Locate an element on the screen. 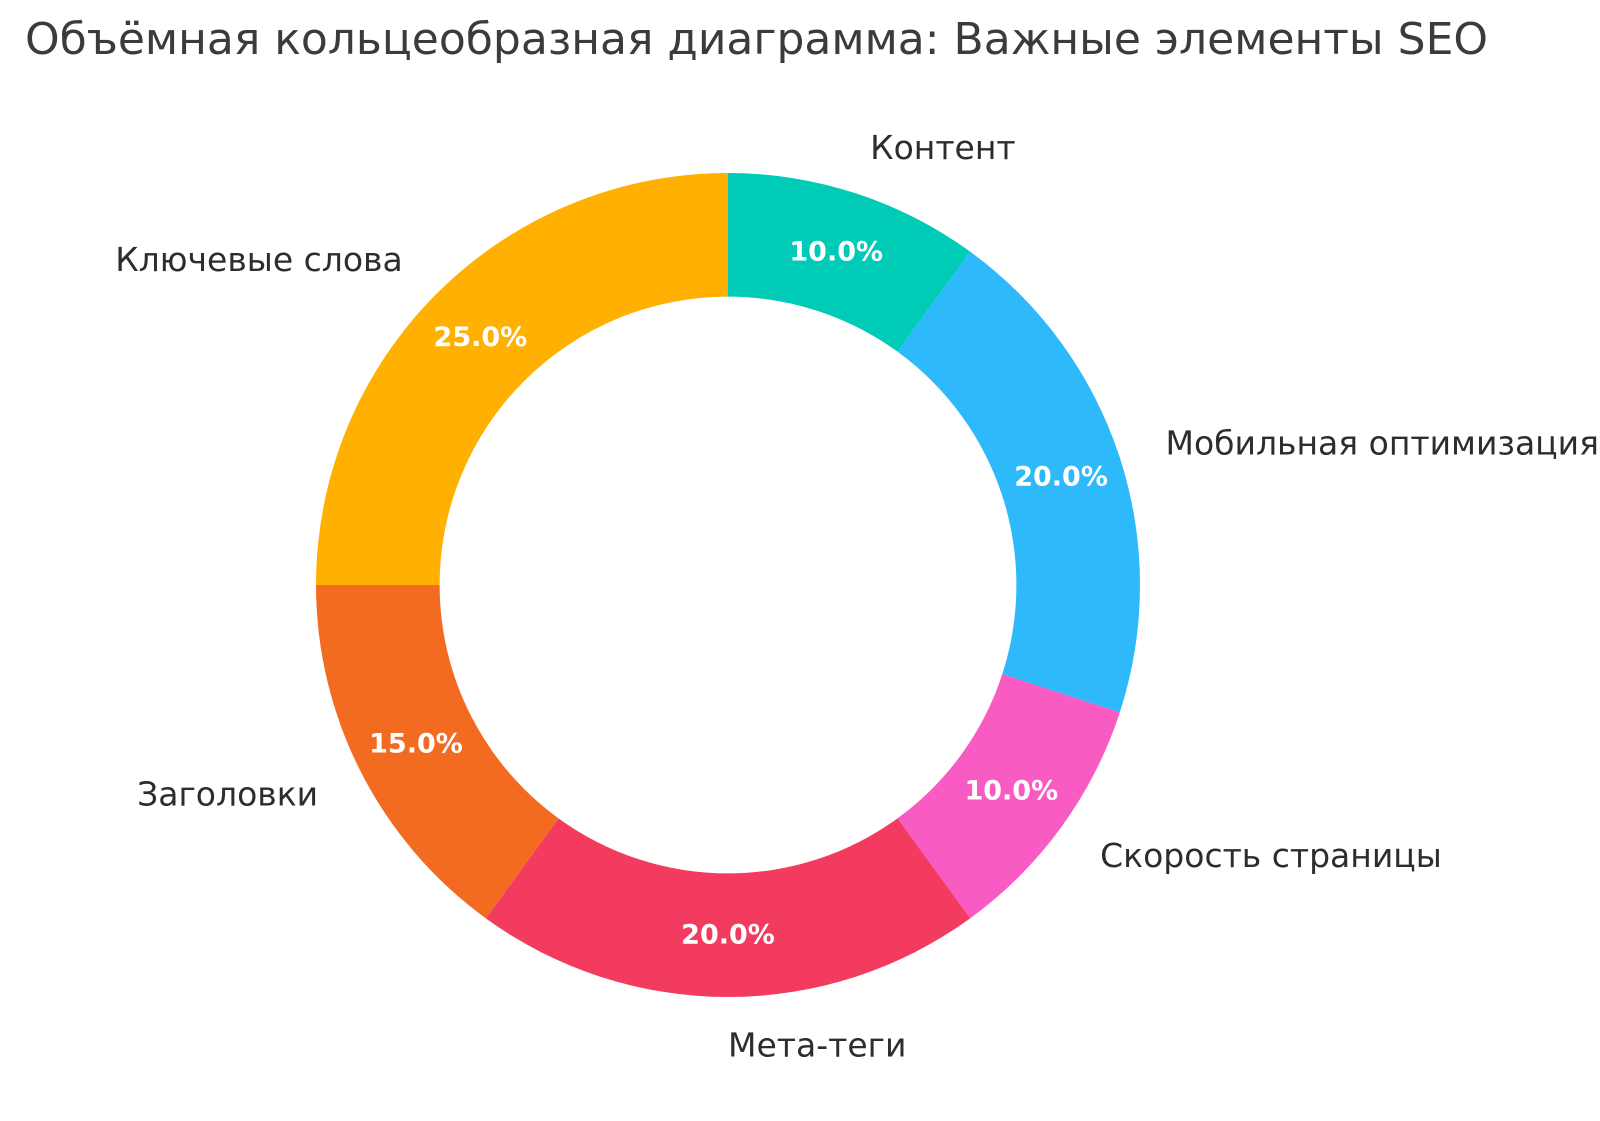 Image resolution: width=1600 pixels, height=1121 pixels. slice-percent-label: 15.0% is located at coordinates (416, 743).